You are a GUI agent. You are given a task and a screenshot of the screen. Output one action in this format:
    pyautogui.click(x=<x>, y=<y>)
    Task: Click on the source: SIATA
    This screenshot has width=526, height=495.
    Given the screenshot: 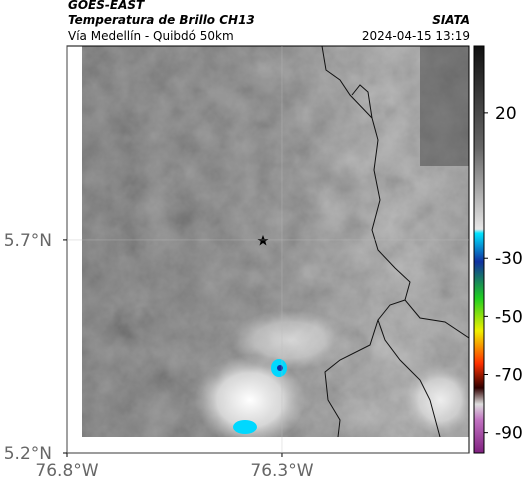 What is the action you would take?
    pyautogui.click(x=451, y=20)
    